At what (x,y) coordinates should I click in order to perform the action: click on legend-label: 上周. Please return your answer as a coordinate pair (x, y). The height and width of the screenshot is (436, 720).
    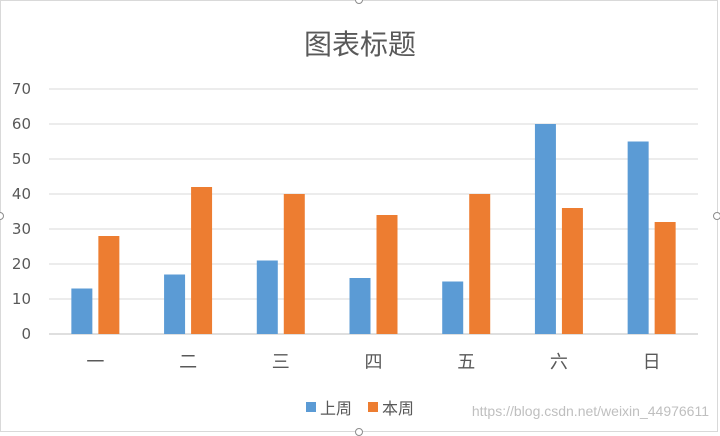
    Looking at the image, I should click on (335, 408).